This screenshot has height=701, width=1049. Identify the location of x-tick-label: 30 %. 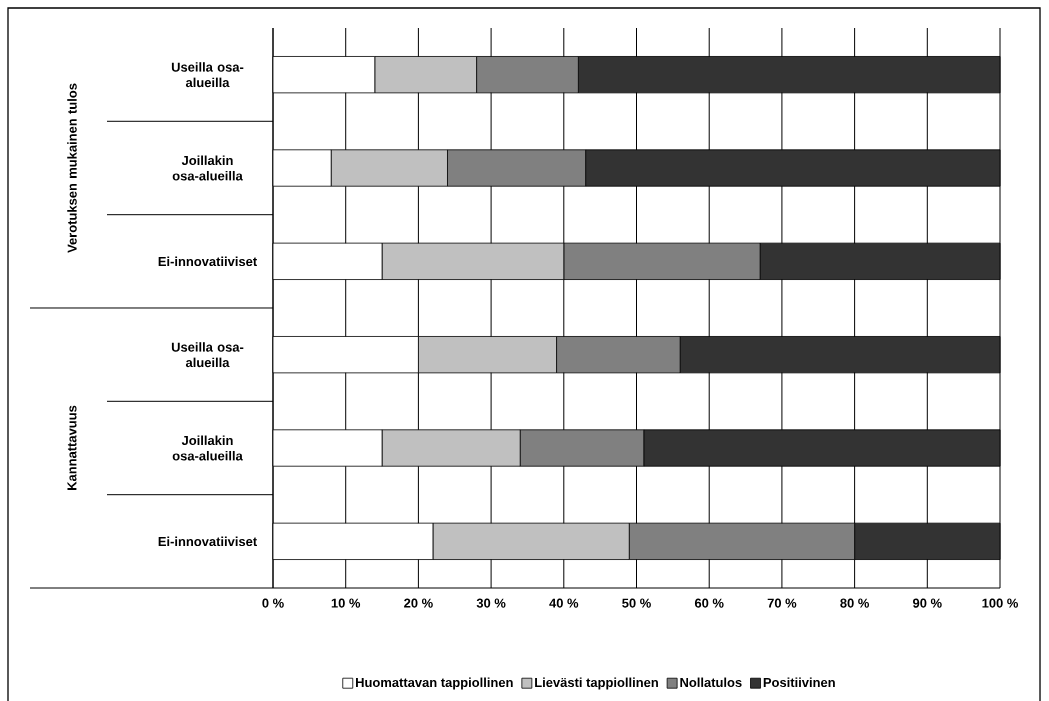
(491, 603).